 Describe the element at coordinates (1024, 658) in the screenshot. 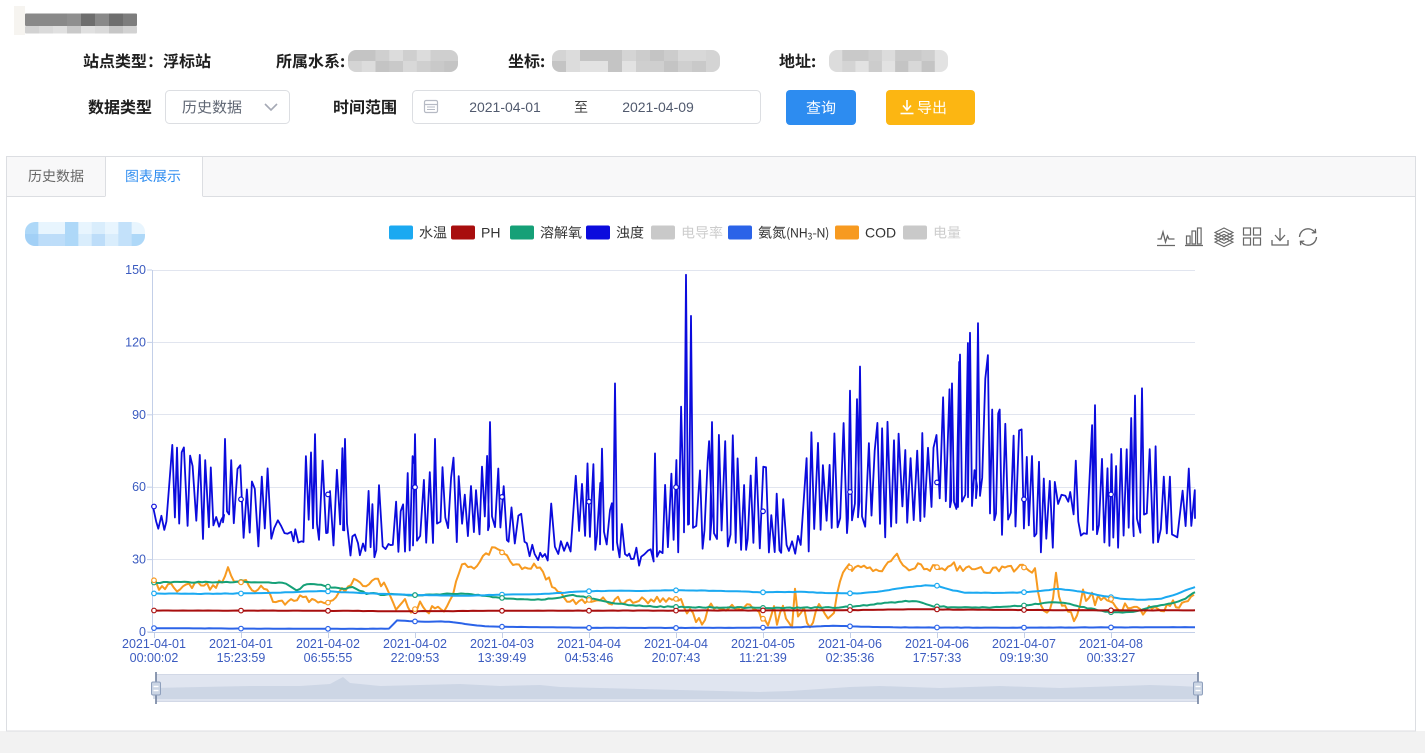

I see `svg-text: 09:19:30` at that location.